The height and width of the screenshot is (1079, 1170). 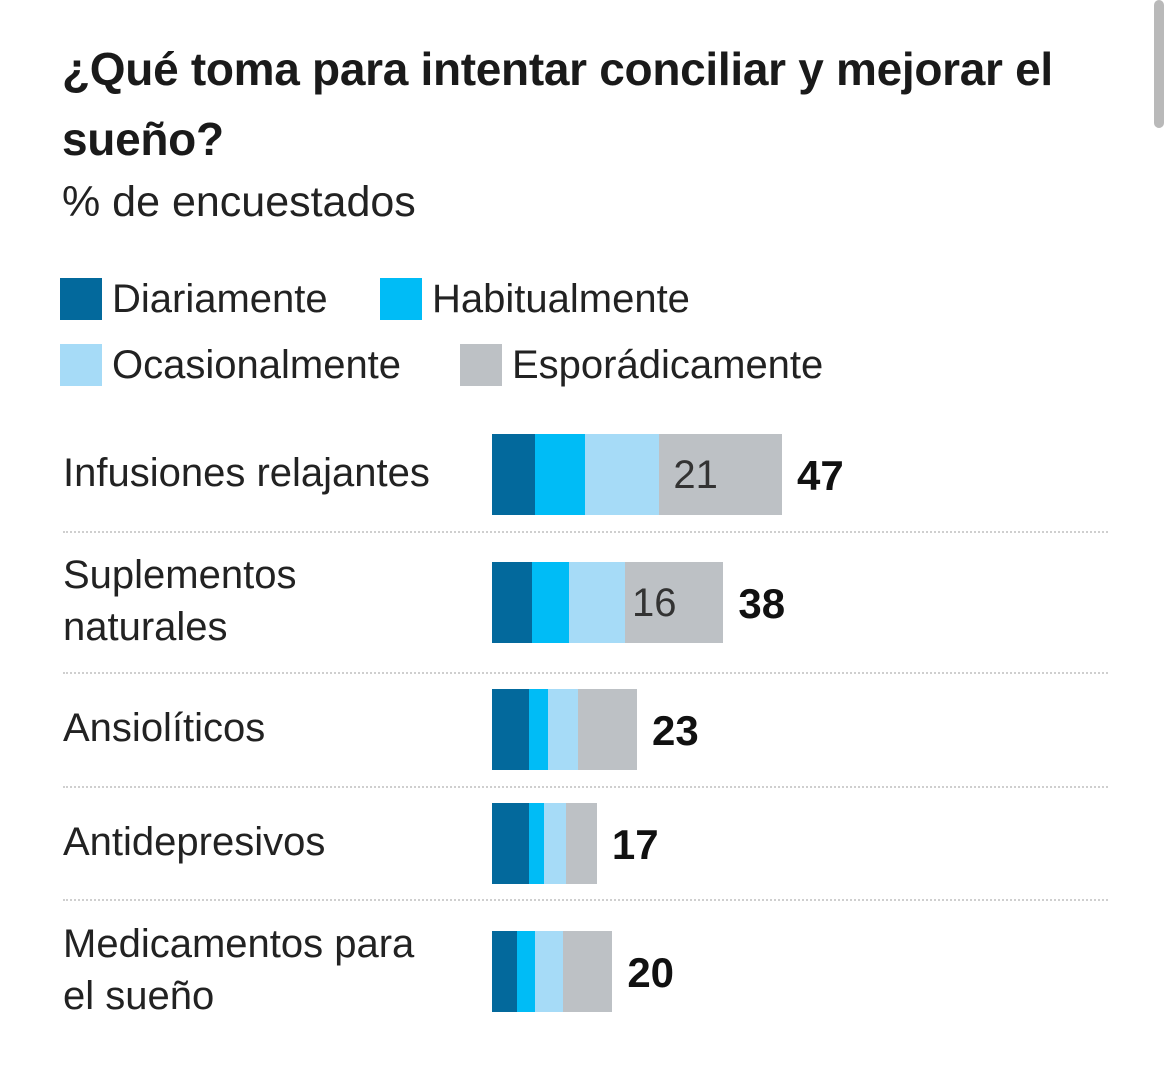 What do you see at coordinates (695, 474) in the screenshot?
I see `segment-value-label: 21` at bounding box center [695, 474].